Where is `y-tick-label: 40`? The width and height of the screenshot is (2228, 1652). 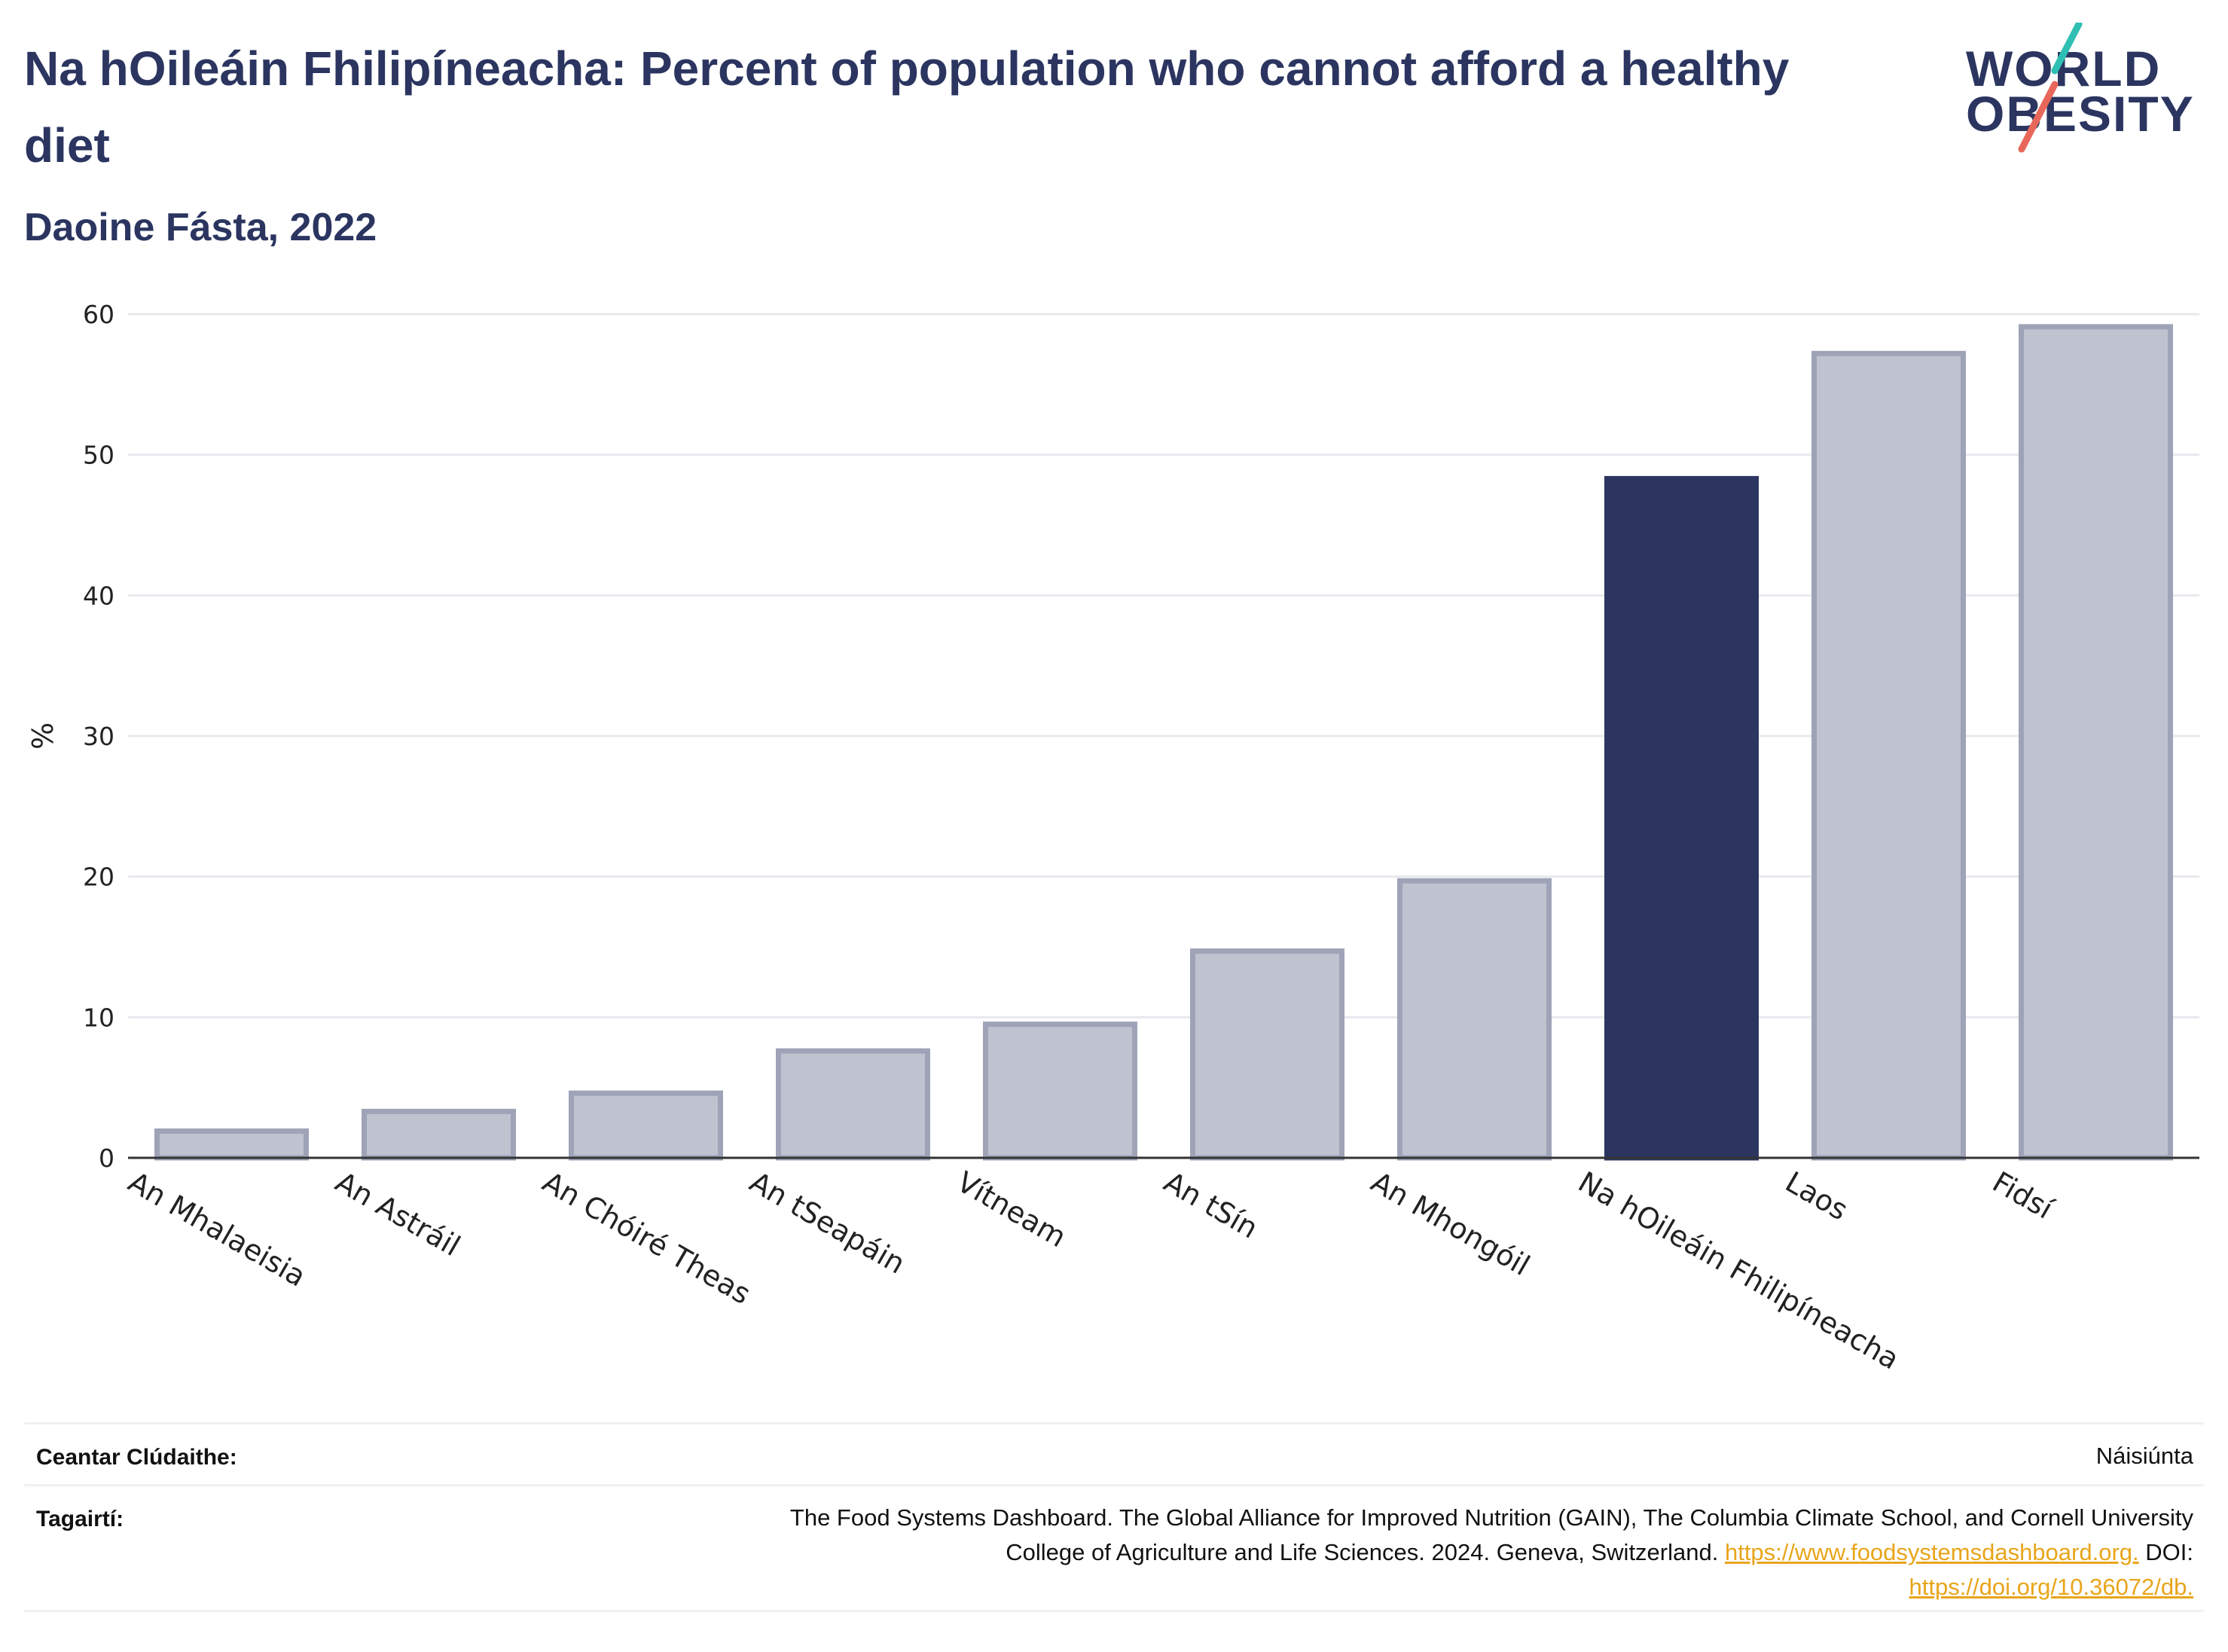 y-tick-label: 40 is located at coordinates (98, 595).